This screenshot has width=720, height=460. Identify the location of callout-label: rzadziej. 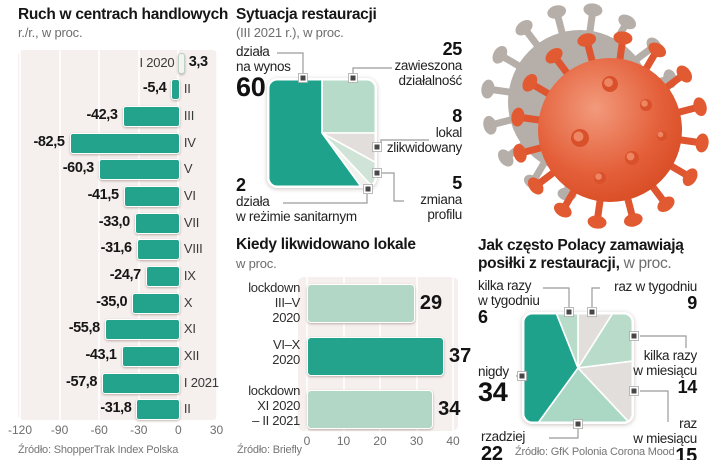
(503, 436).